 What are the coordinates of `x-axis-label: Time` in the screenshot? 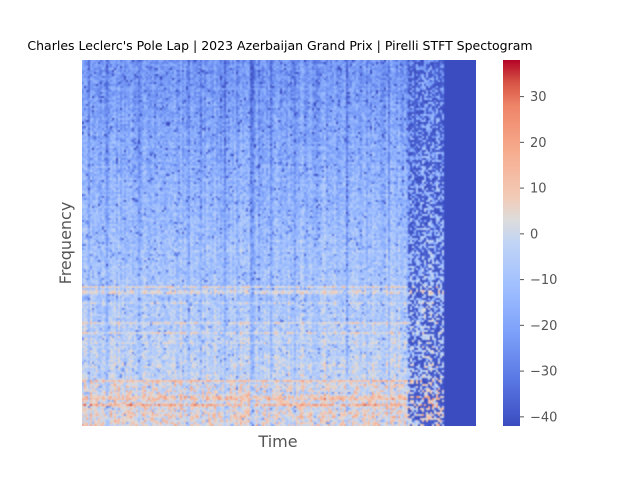 It's located at (277, 441).